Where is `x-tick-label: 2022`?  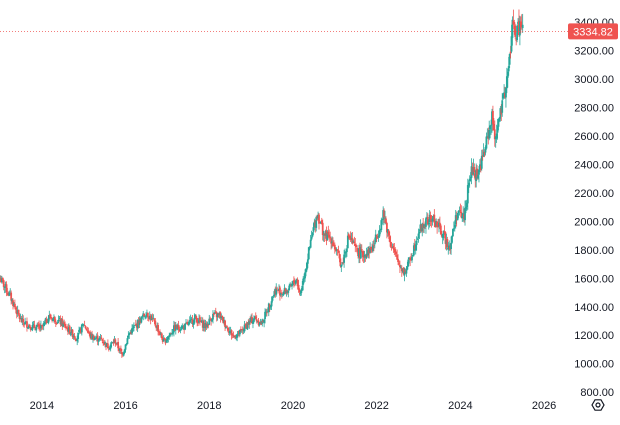
x-tick-label: 2022 is located at coordinates (376, 406).